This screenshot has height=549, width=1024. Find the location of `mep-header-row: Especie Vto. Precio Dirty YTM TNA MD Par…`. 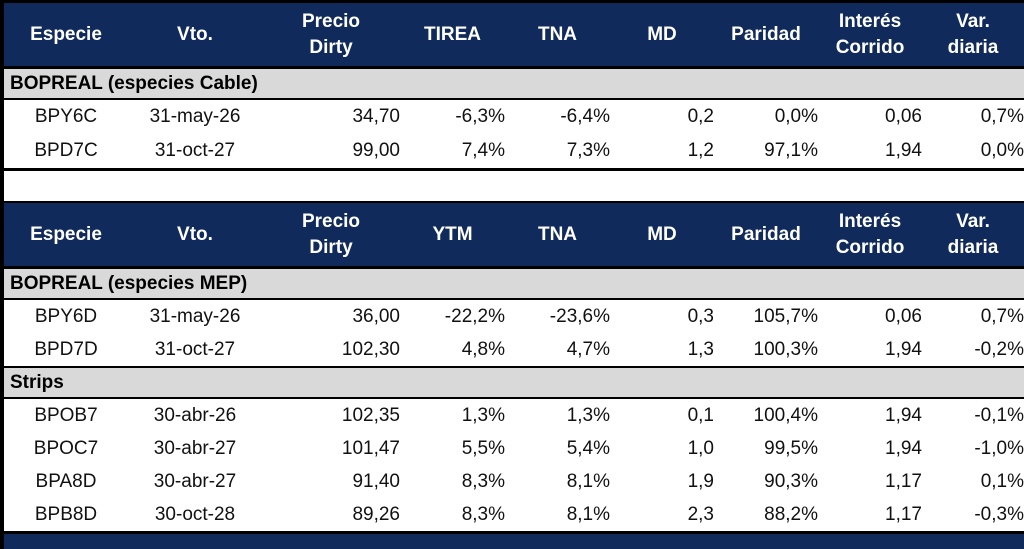

mep-header-row: Especie Vto. Precio Dirty YTM TNA MD Par… is located at coordinates (514, 235).